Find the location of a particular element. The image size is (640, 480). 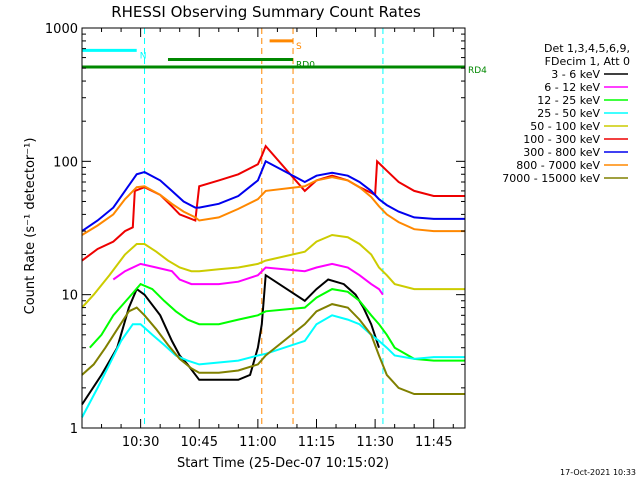

legend-label-0: 3 - 6 keV is located at coordinates (575, 74).